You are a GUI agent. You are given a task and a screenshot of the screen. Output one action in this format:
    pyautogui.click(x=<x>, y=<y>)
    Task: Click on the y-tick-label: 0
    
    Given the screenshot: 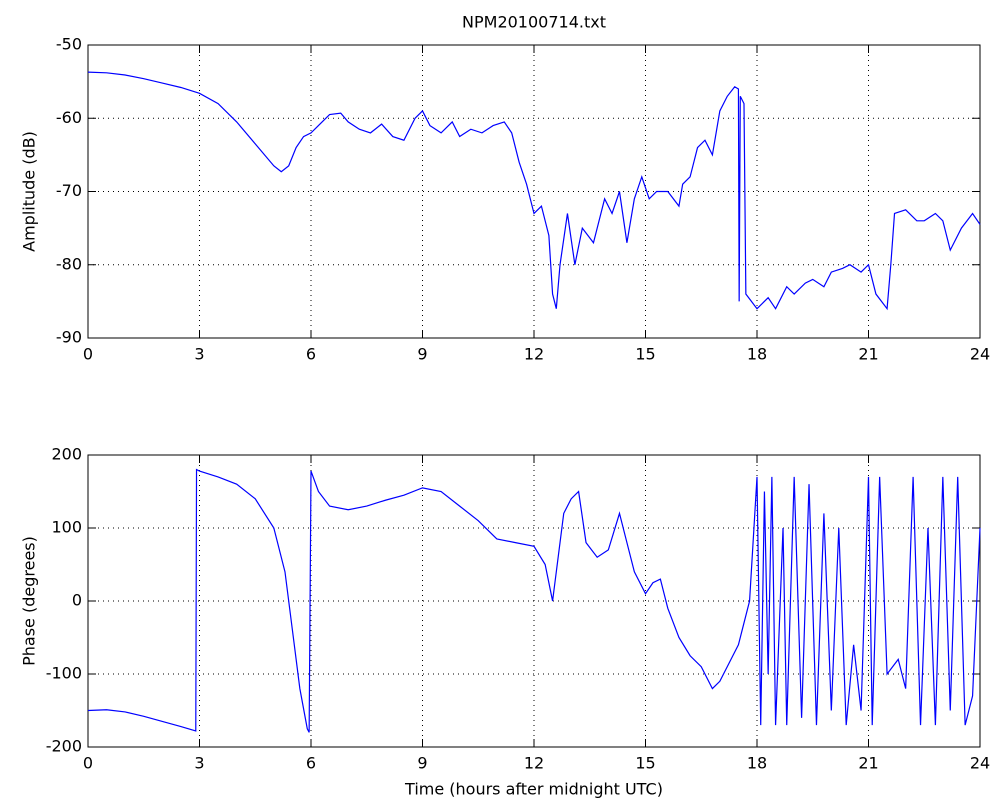 What is the action you would take?
    pyautogui.click(x=77, y=600)
    